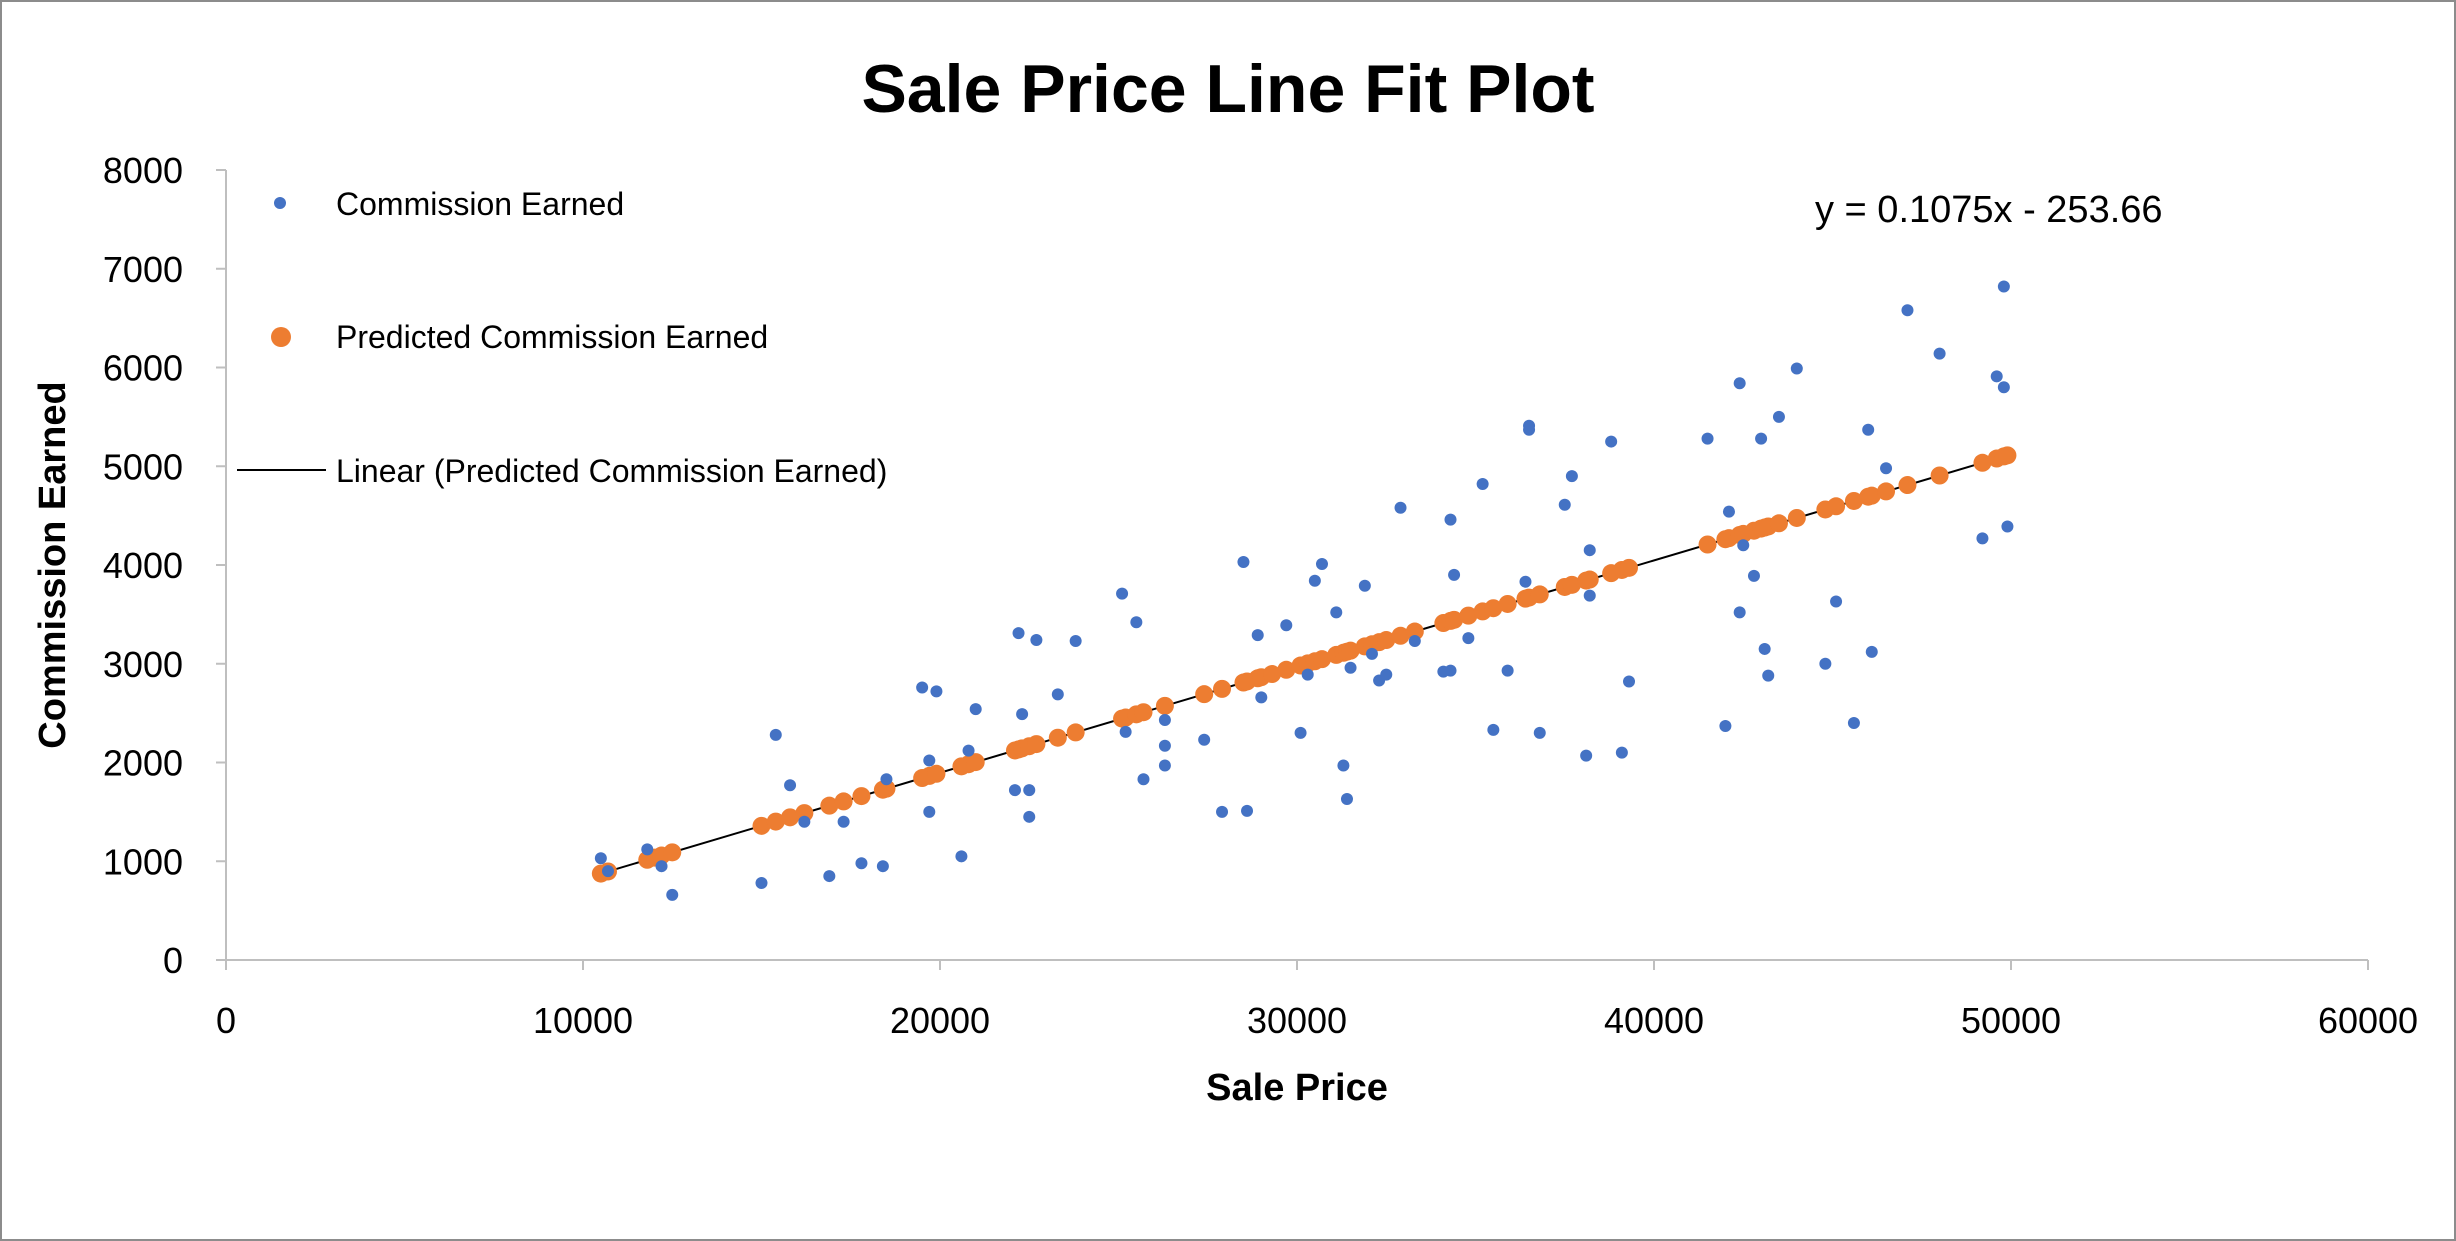 This screenshot has width=2456, height=1241. Describe the element at coordinates (480, 204) in the screenshot. I see `legend-label-commission-earned: Commission Earned` at that location.